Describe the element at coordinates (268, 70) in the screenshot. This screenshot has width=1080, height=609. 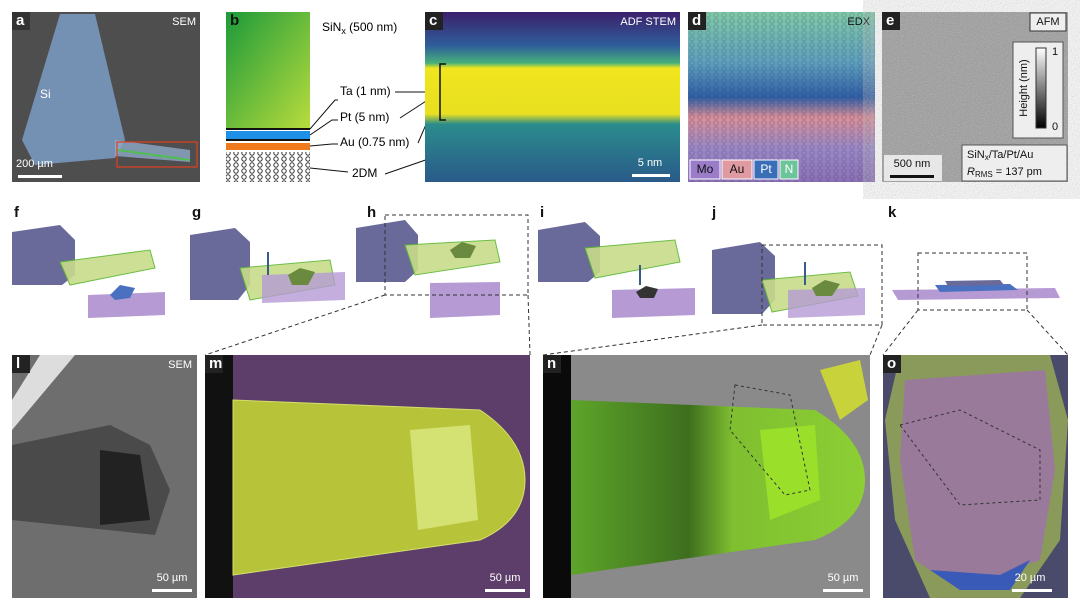
I see `sinx-layer` at that location.